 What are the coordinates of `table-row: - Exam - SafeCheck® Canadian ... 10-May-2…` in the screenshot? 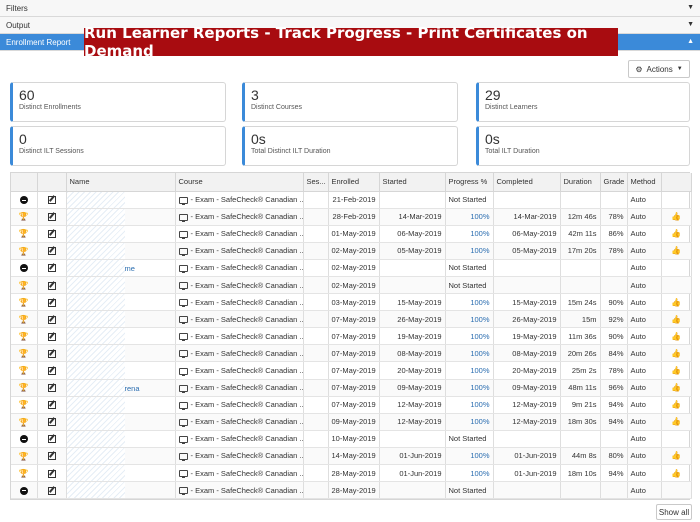 It's located at (351, 439).